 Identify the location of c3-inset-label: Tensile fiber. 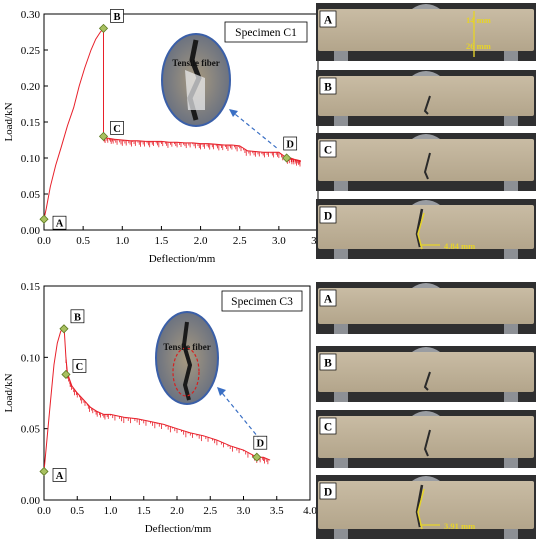
(186, 347).